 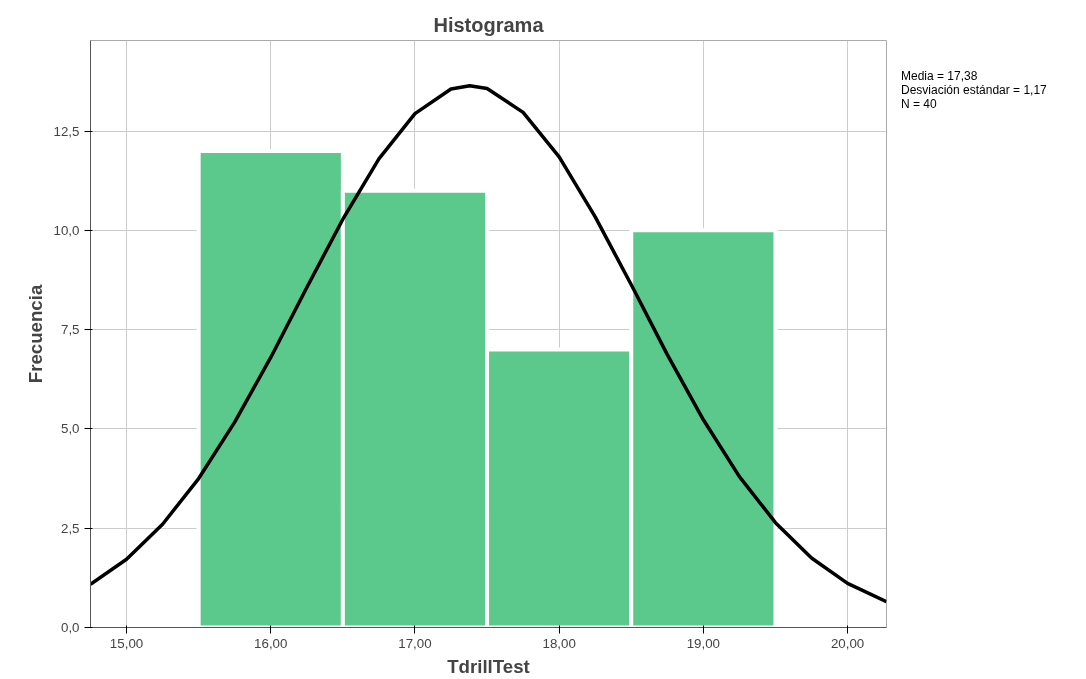 What do you see at coordinates (919, 103) in the screenshot?
I see `text: N = 40` at bounding box center [919, 103].